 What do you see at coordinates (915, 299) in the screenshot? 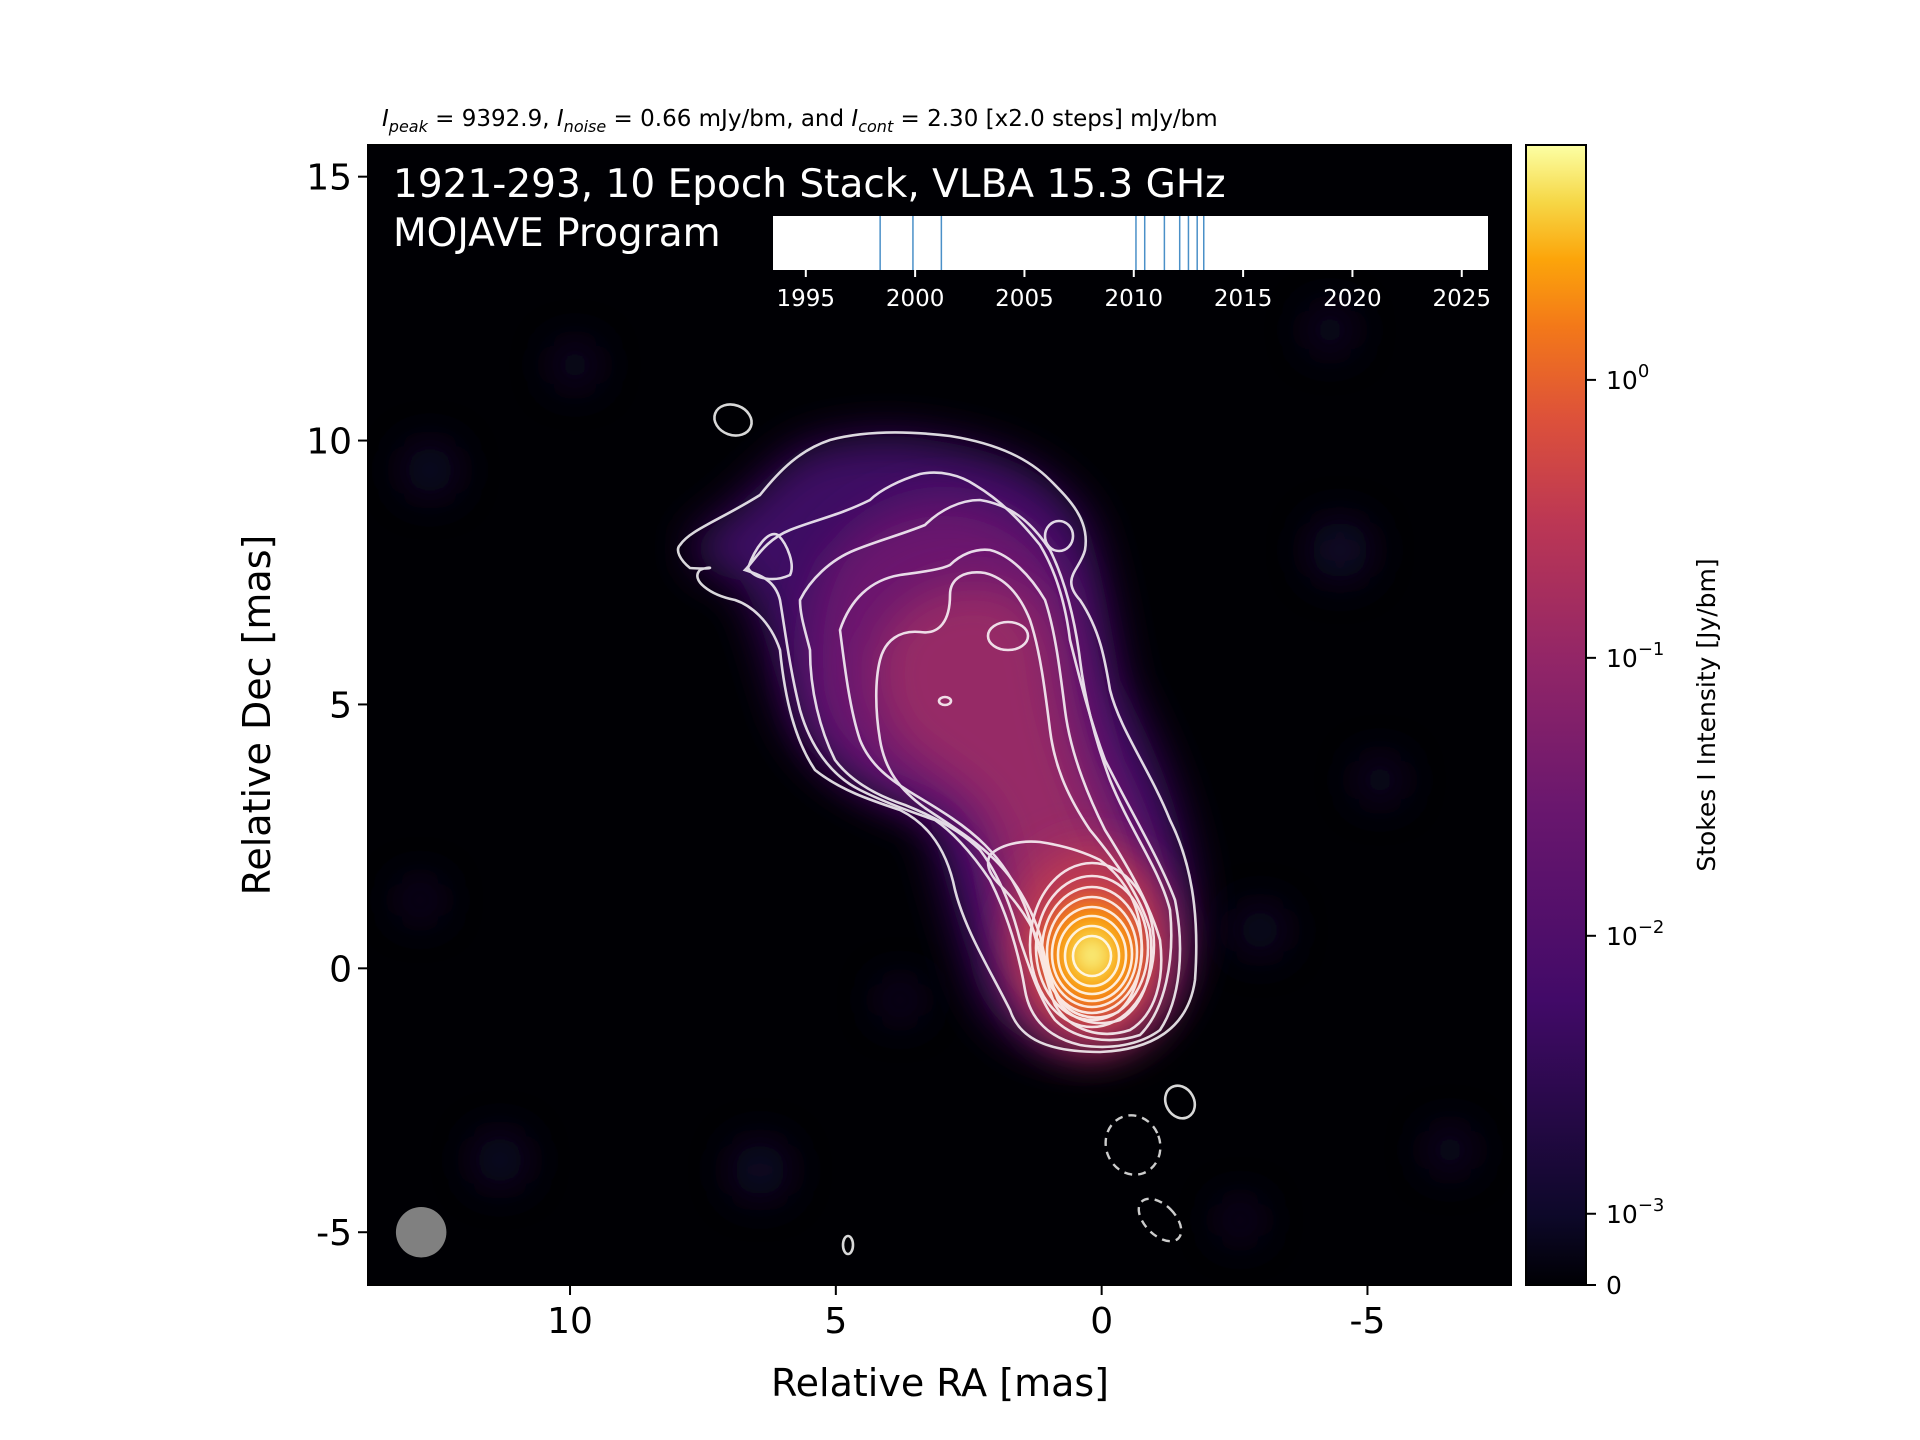
I see `timeline-tick-label: 2000` at bounding box center [915, 299].